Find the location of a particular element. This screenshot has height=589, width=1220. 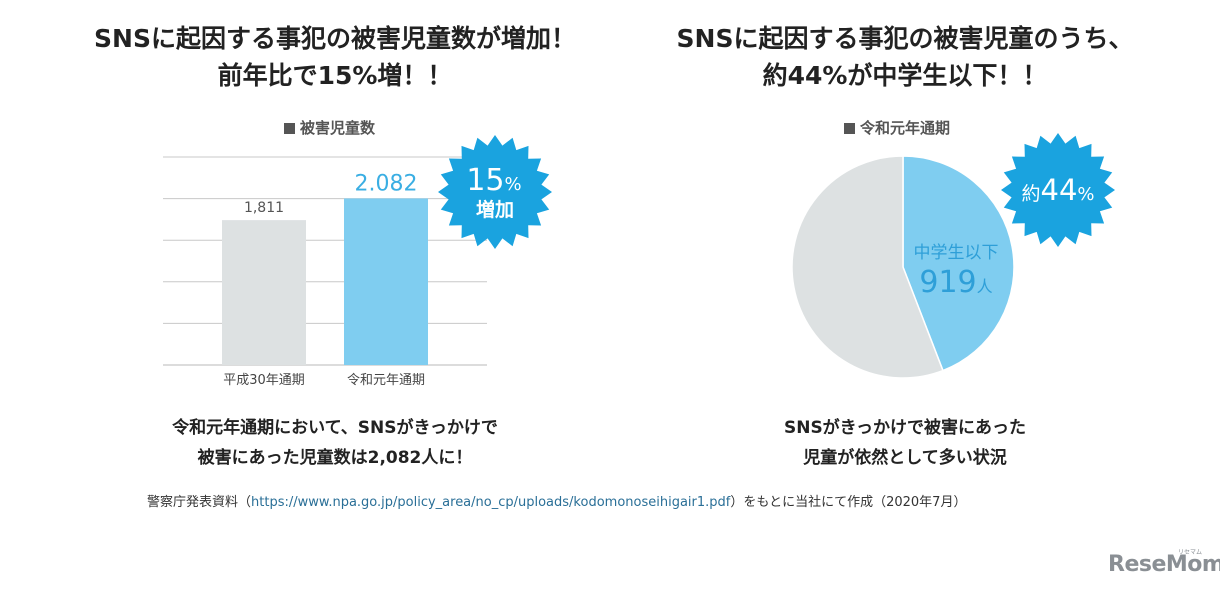

left-title-line1: SNSに起因する事犯の被害児童数が増加！ is located at coordinates (335, 38).